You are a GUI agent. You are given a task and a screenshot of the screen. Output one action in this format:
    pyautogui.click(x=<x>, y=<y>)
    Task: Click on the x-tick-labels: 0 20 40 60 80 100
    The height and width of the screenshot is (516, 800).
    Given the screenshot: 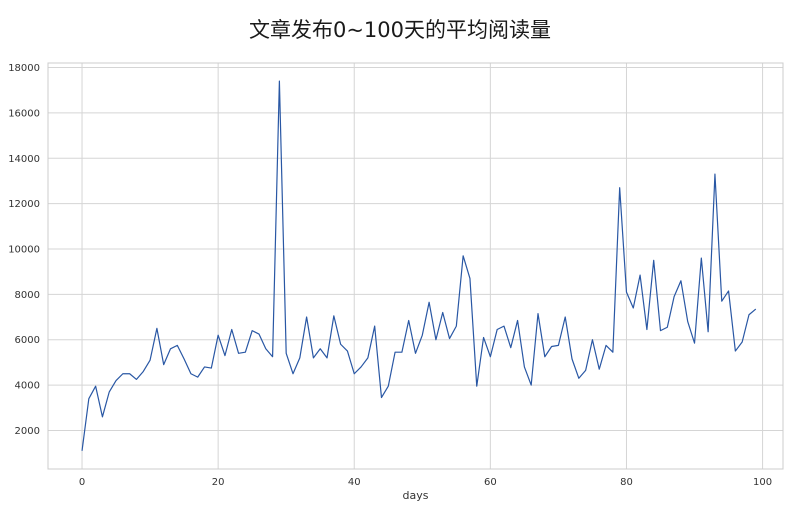 What is the action you would take?
    pyautogui.click(x=425, y=482)
    